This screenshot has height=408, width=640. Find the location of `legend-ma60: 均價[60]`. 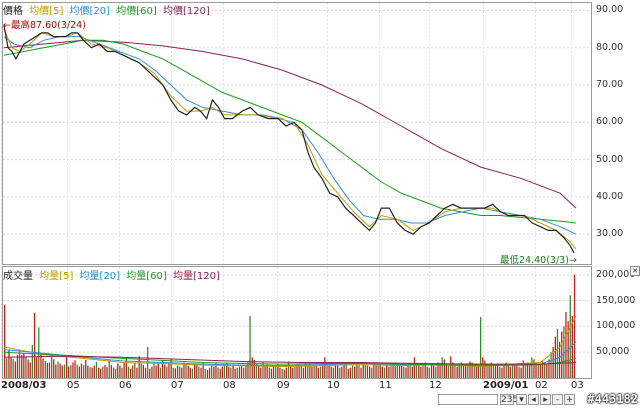

legend-ma60: 均價[60] is located at coordinates (136, 11).